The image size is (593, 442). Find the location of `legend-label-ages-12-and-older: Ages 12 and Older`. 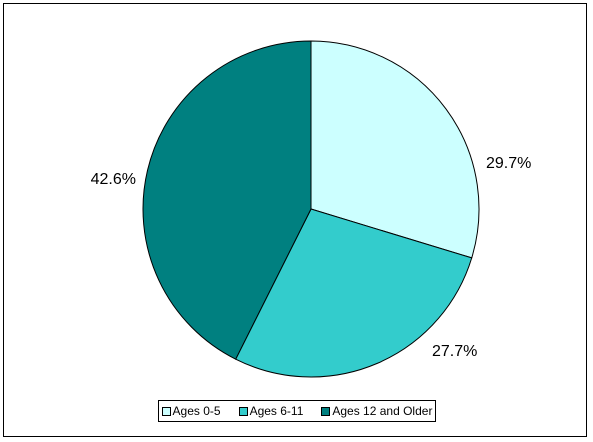

legend-label-ages-12-and-older: Ages 12 and Older is located at coordinates (382, 411).